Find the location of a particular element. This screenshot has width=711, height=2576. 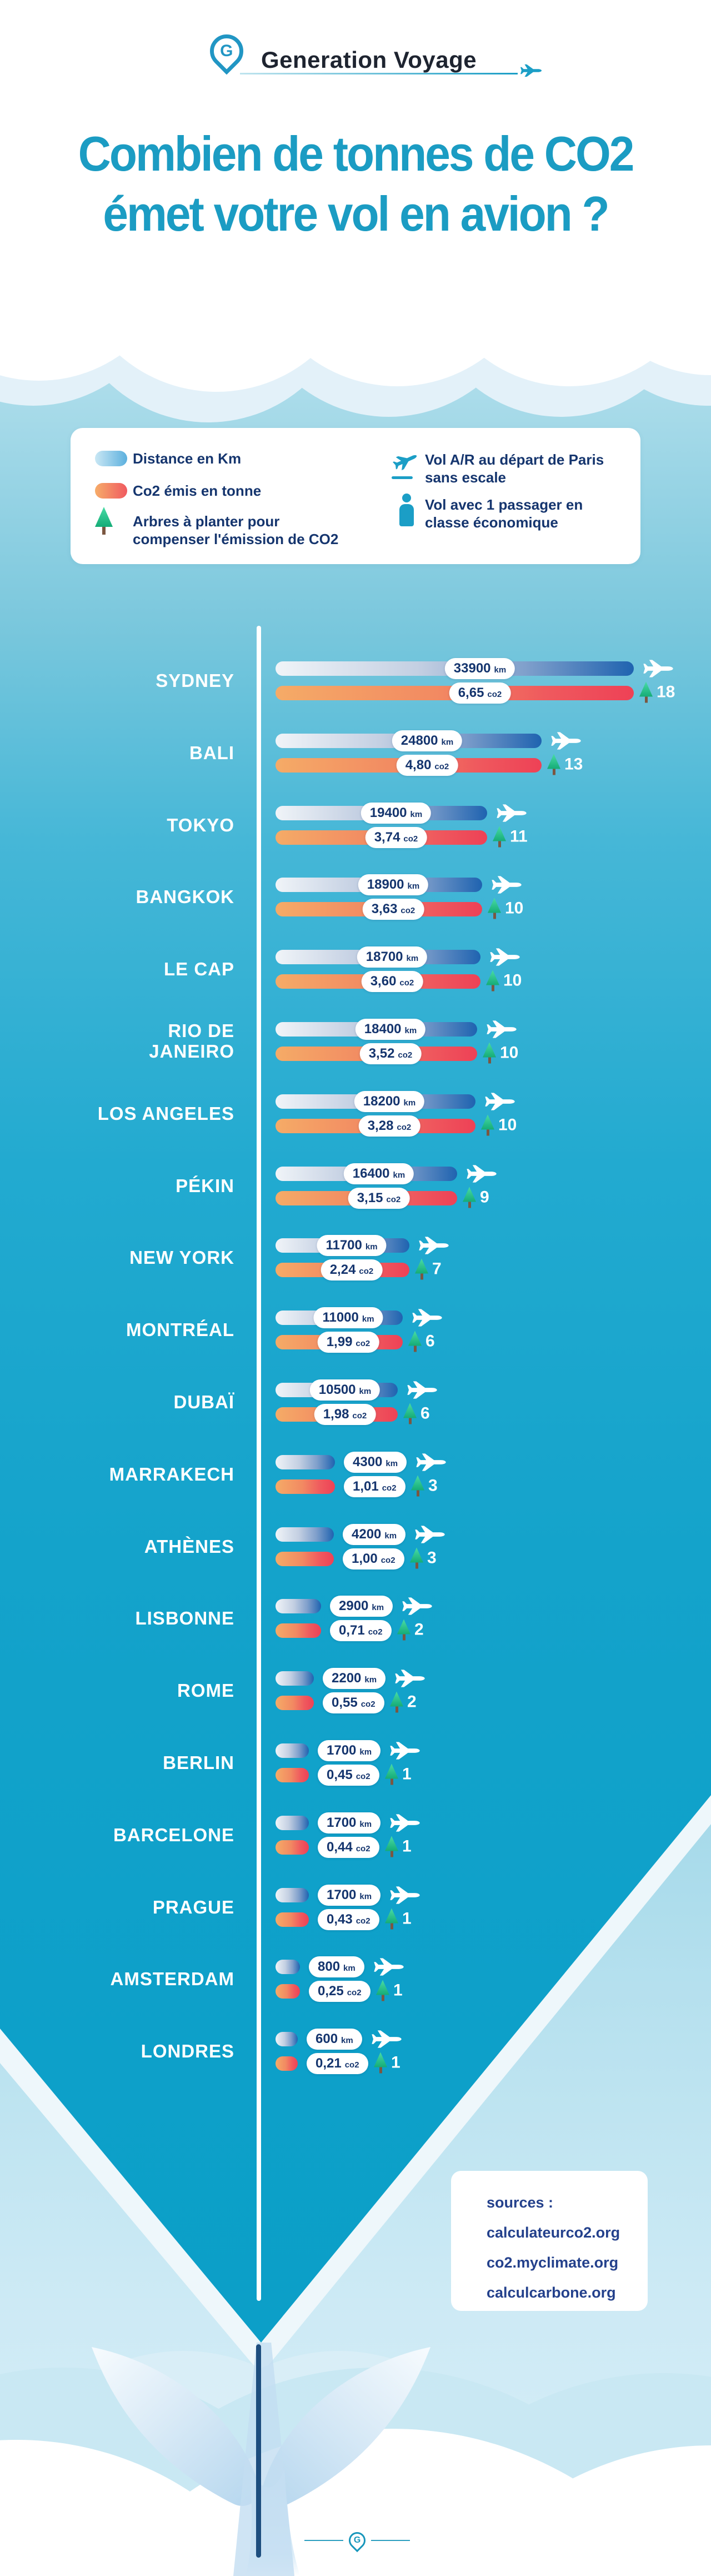

city-row: RIO DE JANEIRO 18400 km 3,52 co2 10 is located at coordinates (355, 1041).